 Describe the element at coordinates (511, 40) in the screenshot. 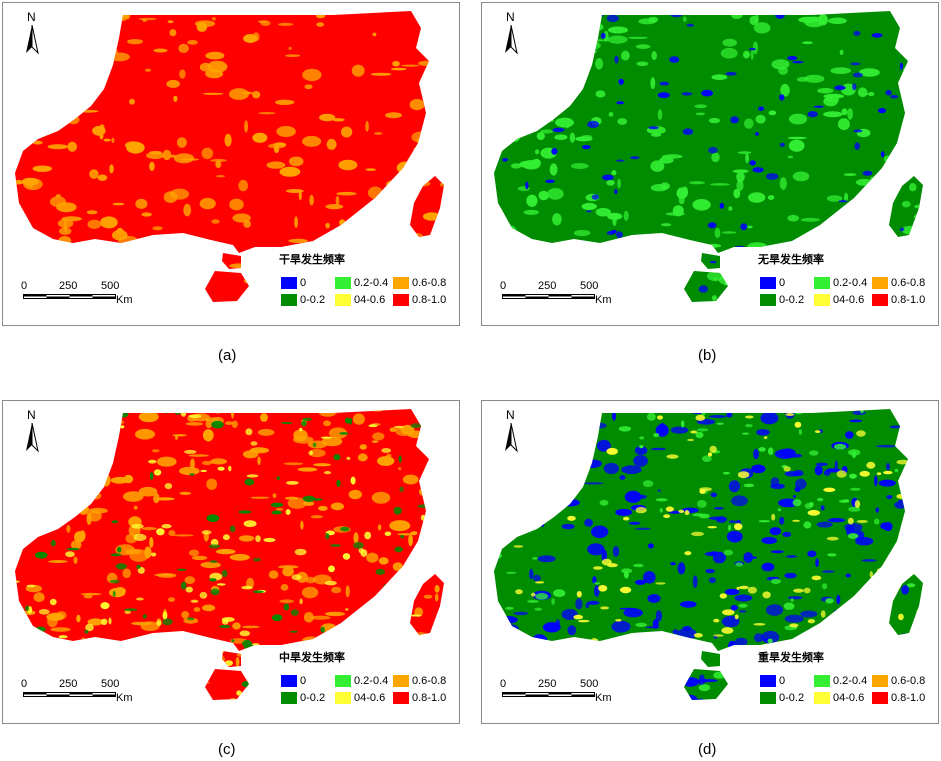

I see `north-arrow-icon` at that location.